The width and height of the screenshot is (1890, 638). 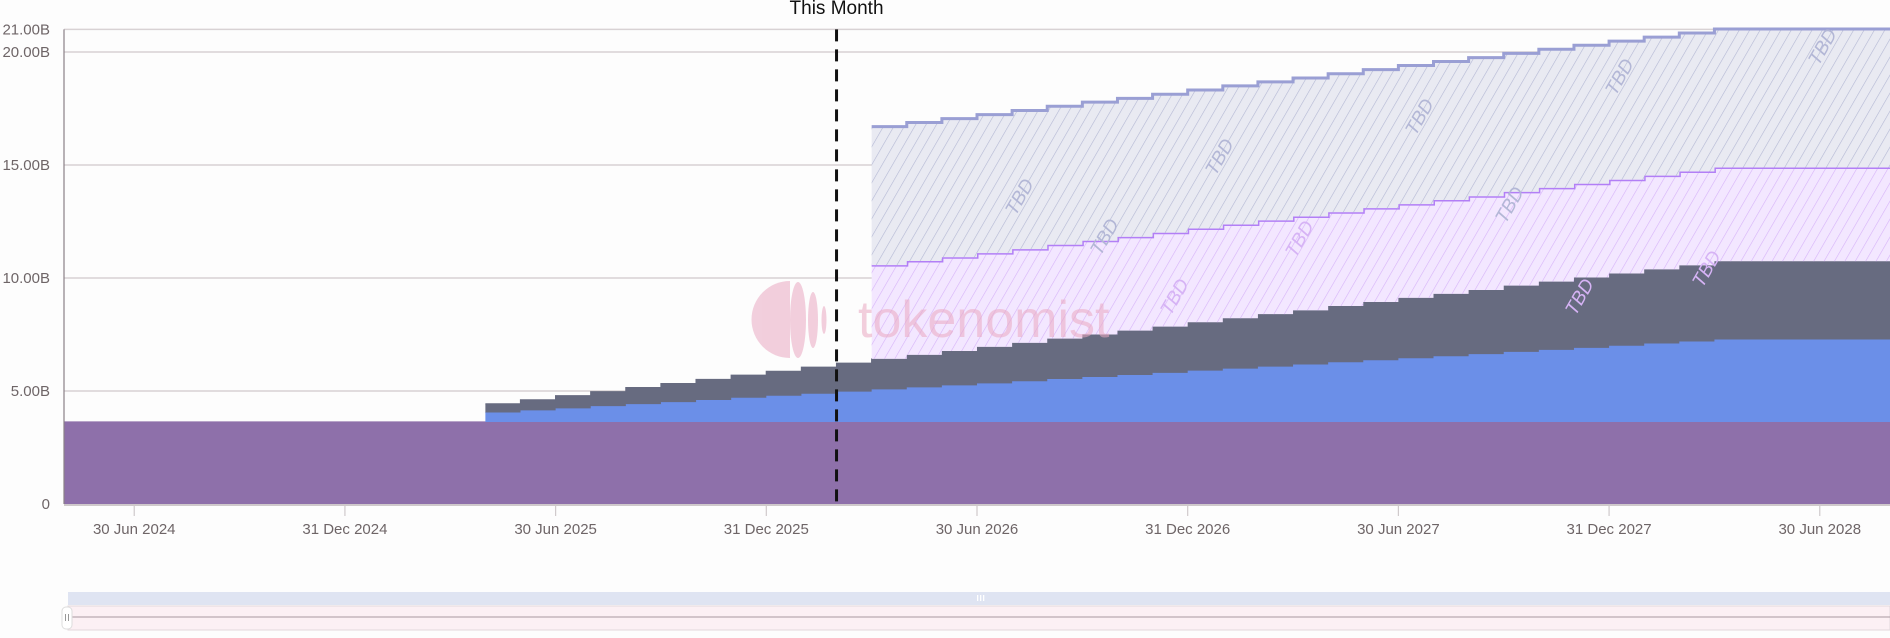 I want to click on this-month-label: This Month, so click(x=837, y=9).